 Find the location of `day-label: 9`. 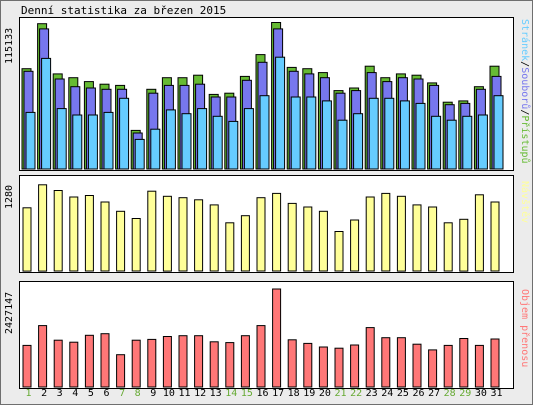

day-label: 9 is located at coordinates (153, 393).